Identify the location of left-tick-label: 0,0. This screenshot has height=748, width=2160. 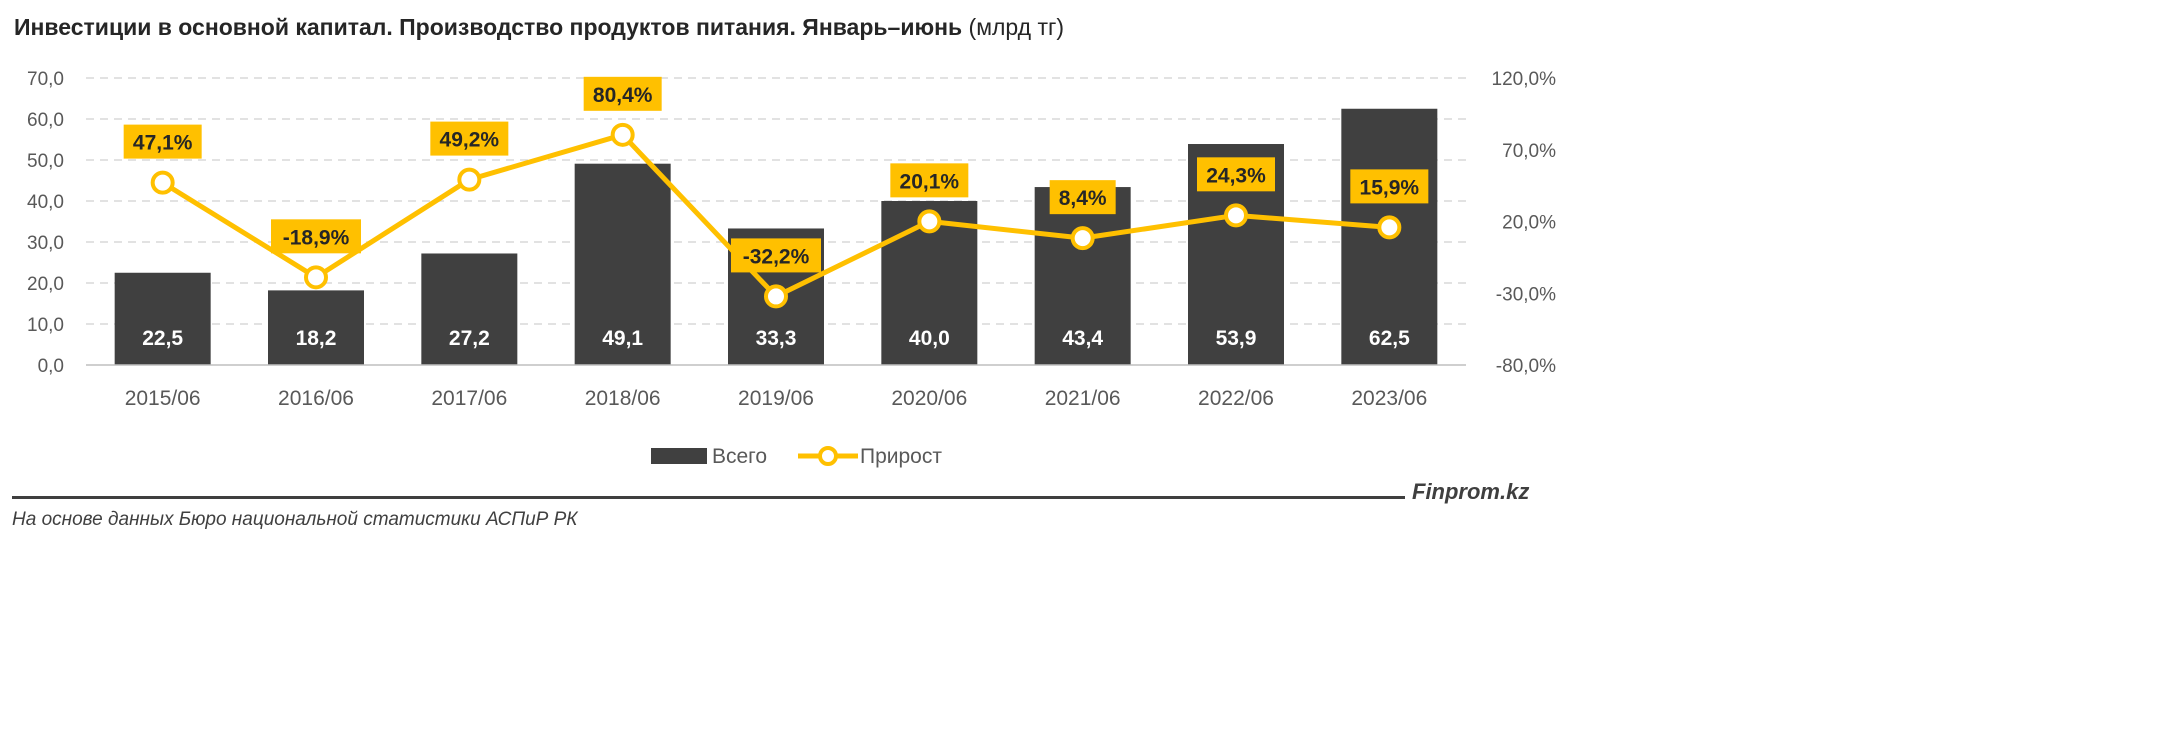
(51, 366).